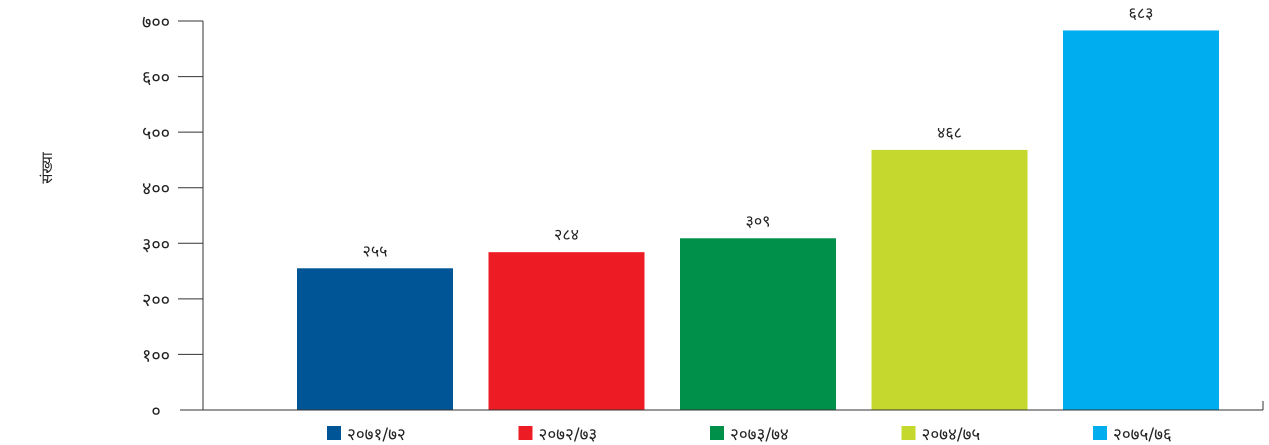 The width and height of the screenshot is (1269, 445). What do you see at coordinates (156, 133) in the screenshot?
I see `y-tick-label: ५००` at bounding box center [156, 133].